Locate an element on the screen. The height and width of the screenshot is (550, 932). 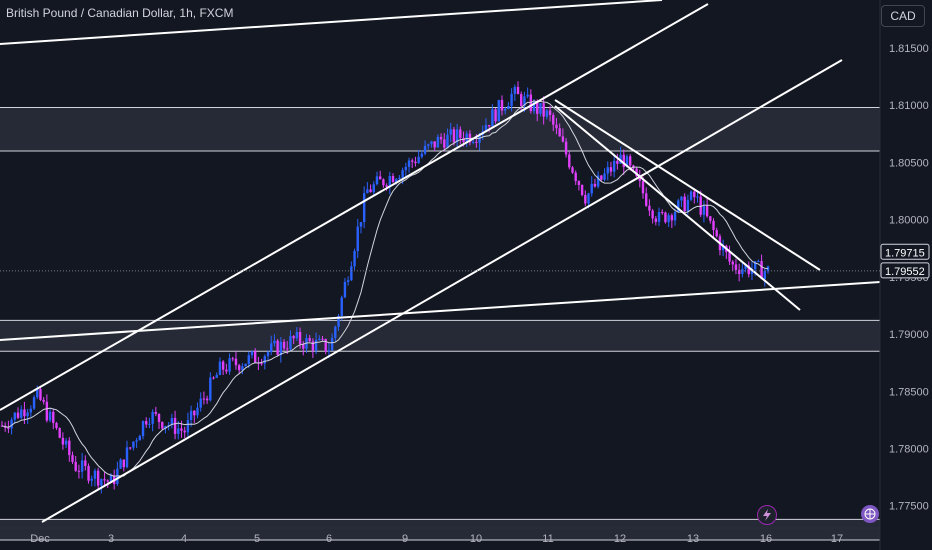
last-price-label: 1.79715 is located at coordinates (905, 251).